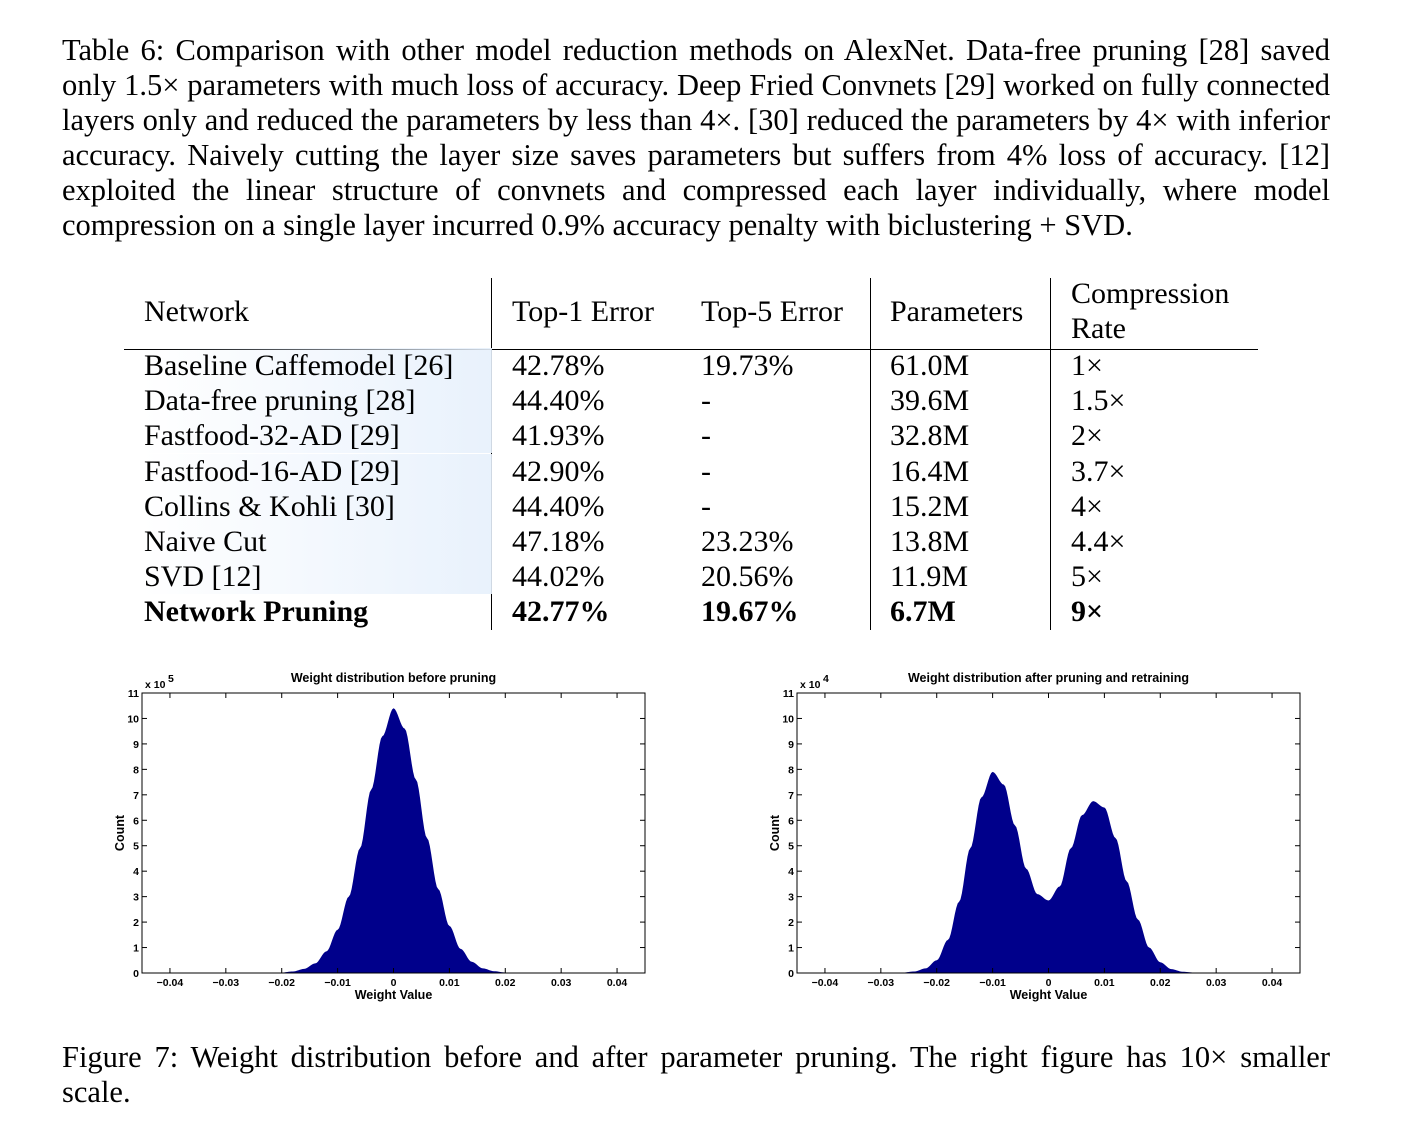 This screenshot has width=1427, height=1134. Describe the element at coordinates (923, 612) in the screenshot. I see `cell-params: 6.7M` at that location.